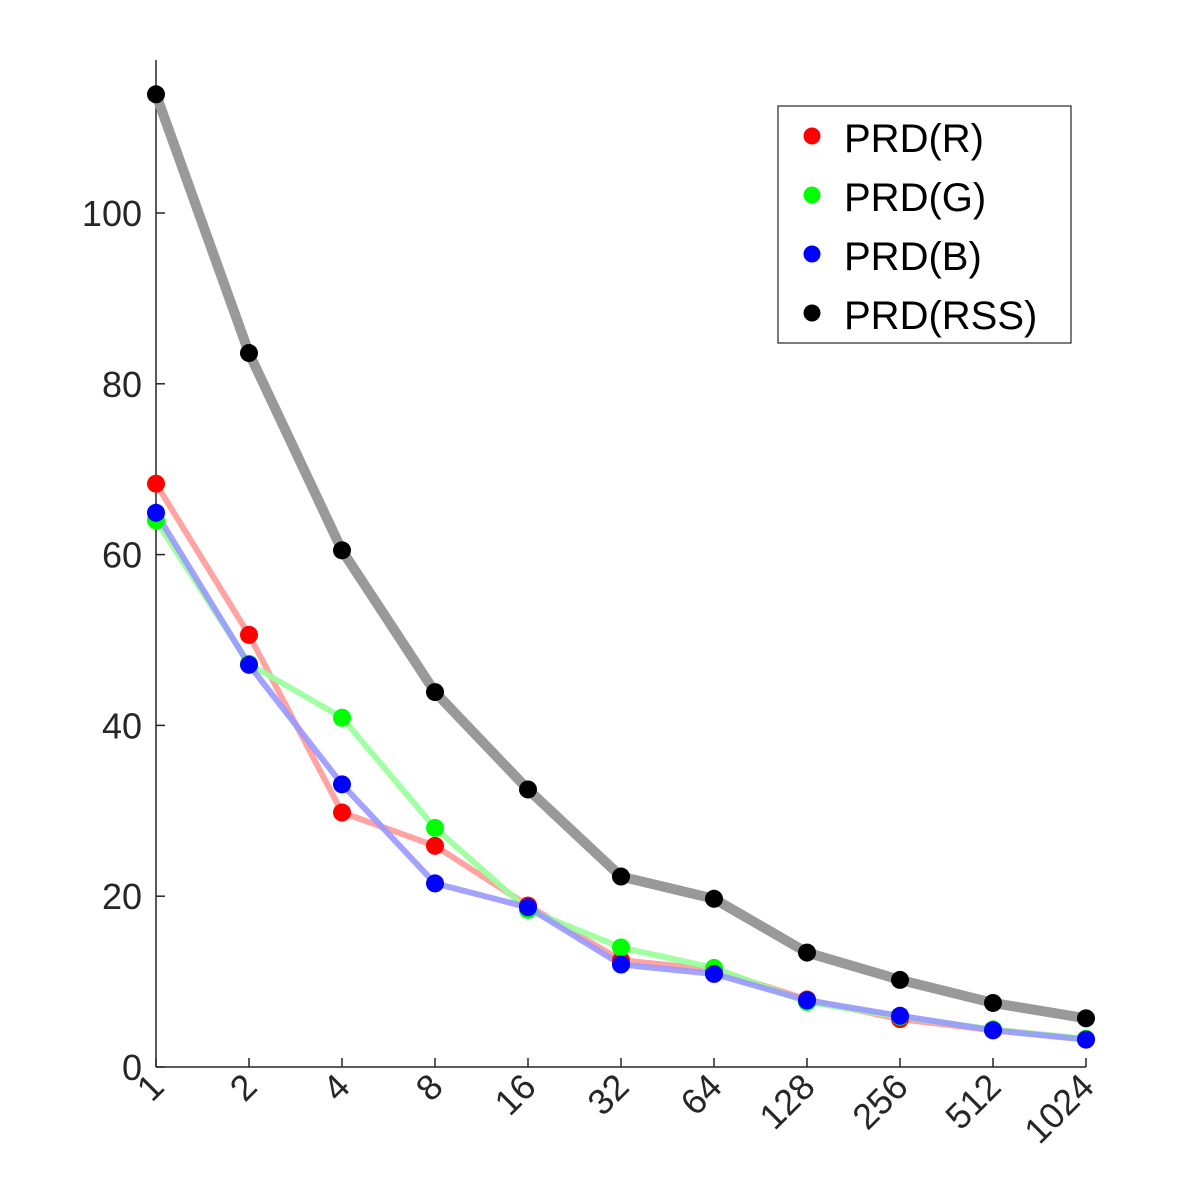 The image size is (1200, 1200). I want to click on y-tick-label: 40, so click(122, 725).